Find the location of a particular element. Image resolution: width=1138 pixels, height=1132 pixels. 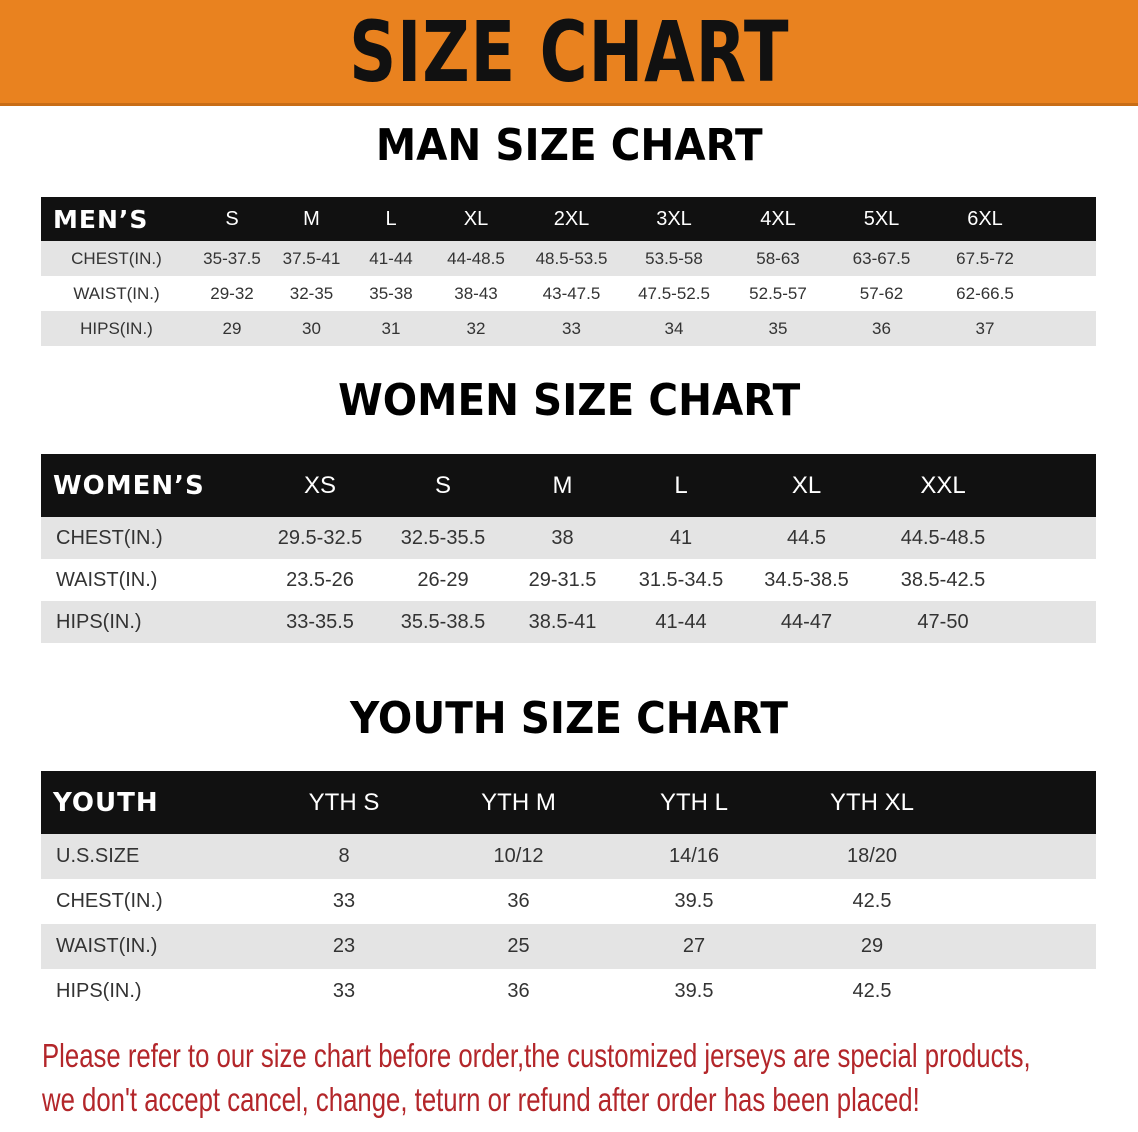

header-size: 6XL is located at coordinates (985, 219).